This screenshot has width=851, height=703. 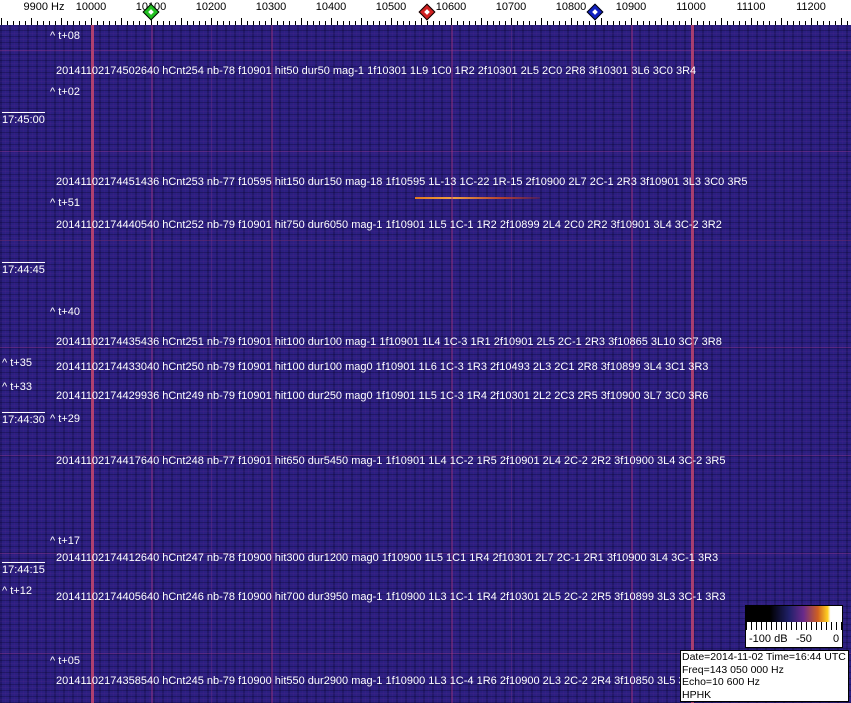 What do you see at coordinates (764, 657) in the screenshot?
I see `info-date-time: Date=2014-11-02 Time=16:44 UTC` at bounding box center [764, 657].